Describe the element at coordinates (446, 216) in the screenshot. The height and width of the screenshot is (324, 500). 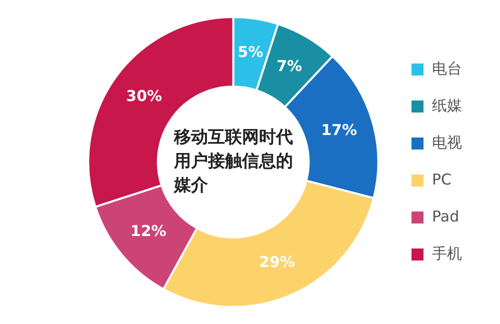
I see `legend-label: Pad` at that location.